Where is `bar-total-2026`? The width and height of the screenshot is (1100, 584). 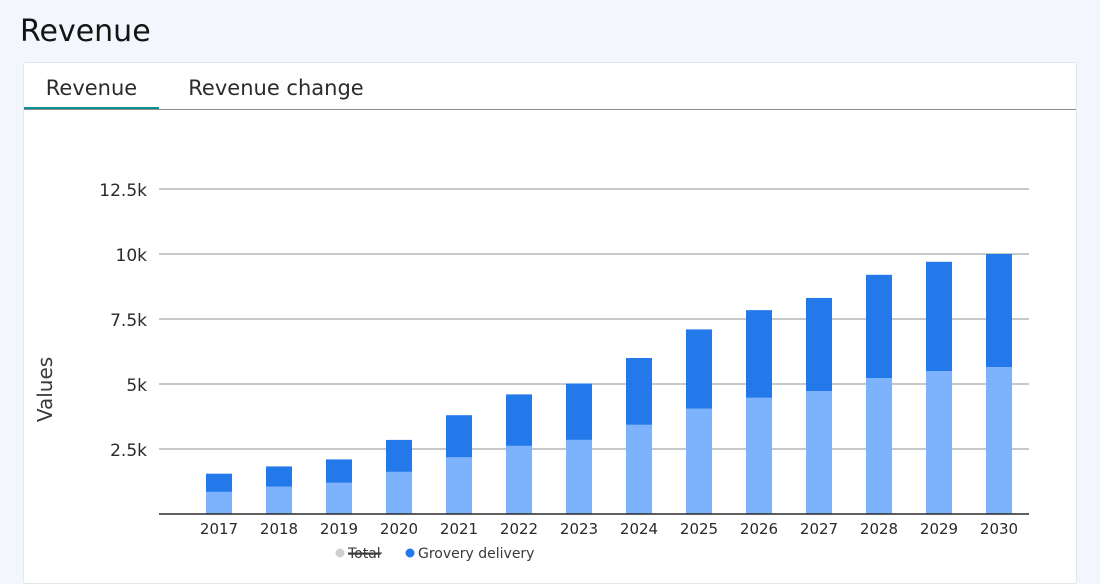 bar-total-2026 is located at coordinates (759, 455).